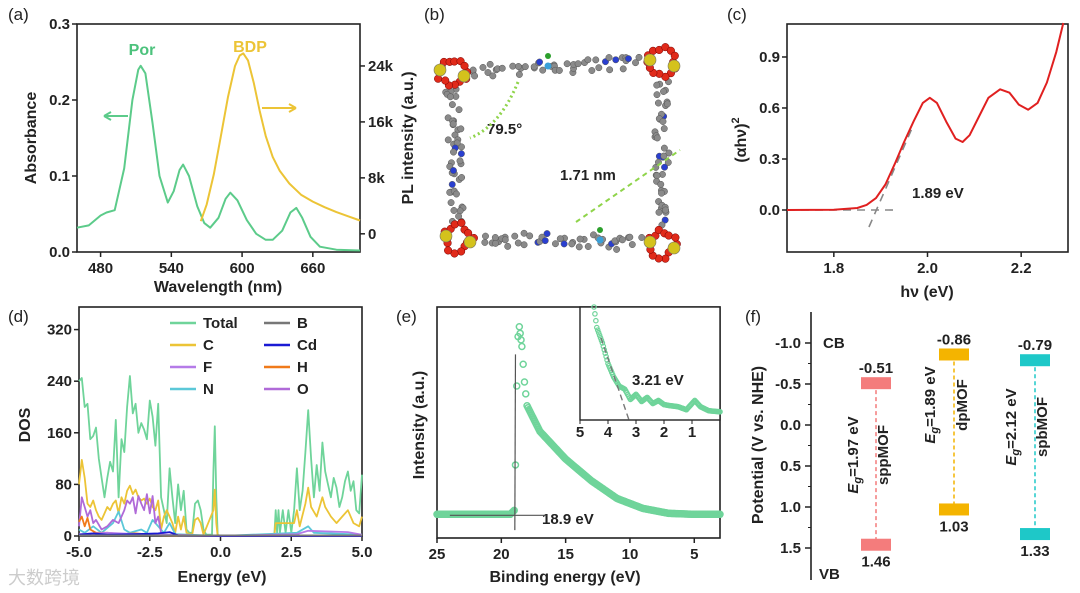 The width and height of the screenshot is (1080, 593). Describe the element at coordinates (291, 552) in the screenshot. I see `x-tick-label-d: 2.5` at that location.